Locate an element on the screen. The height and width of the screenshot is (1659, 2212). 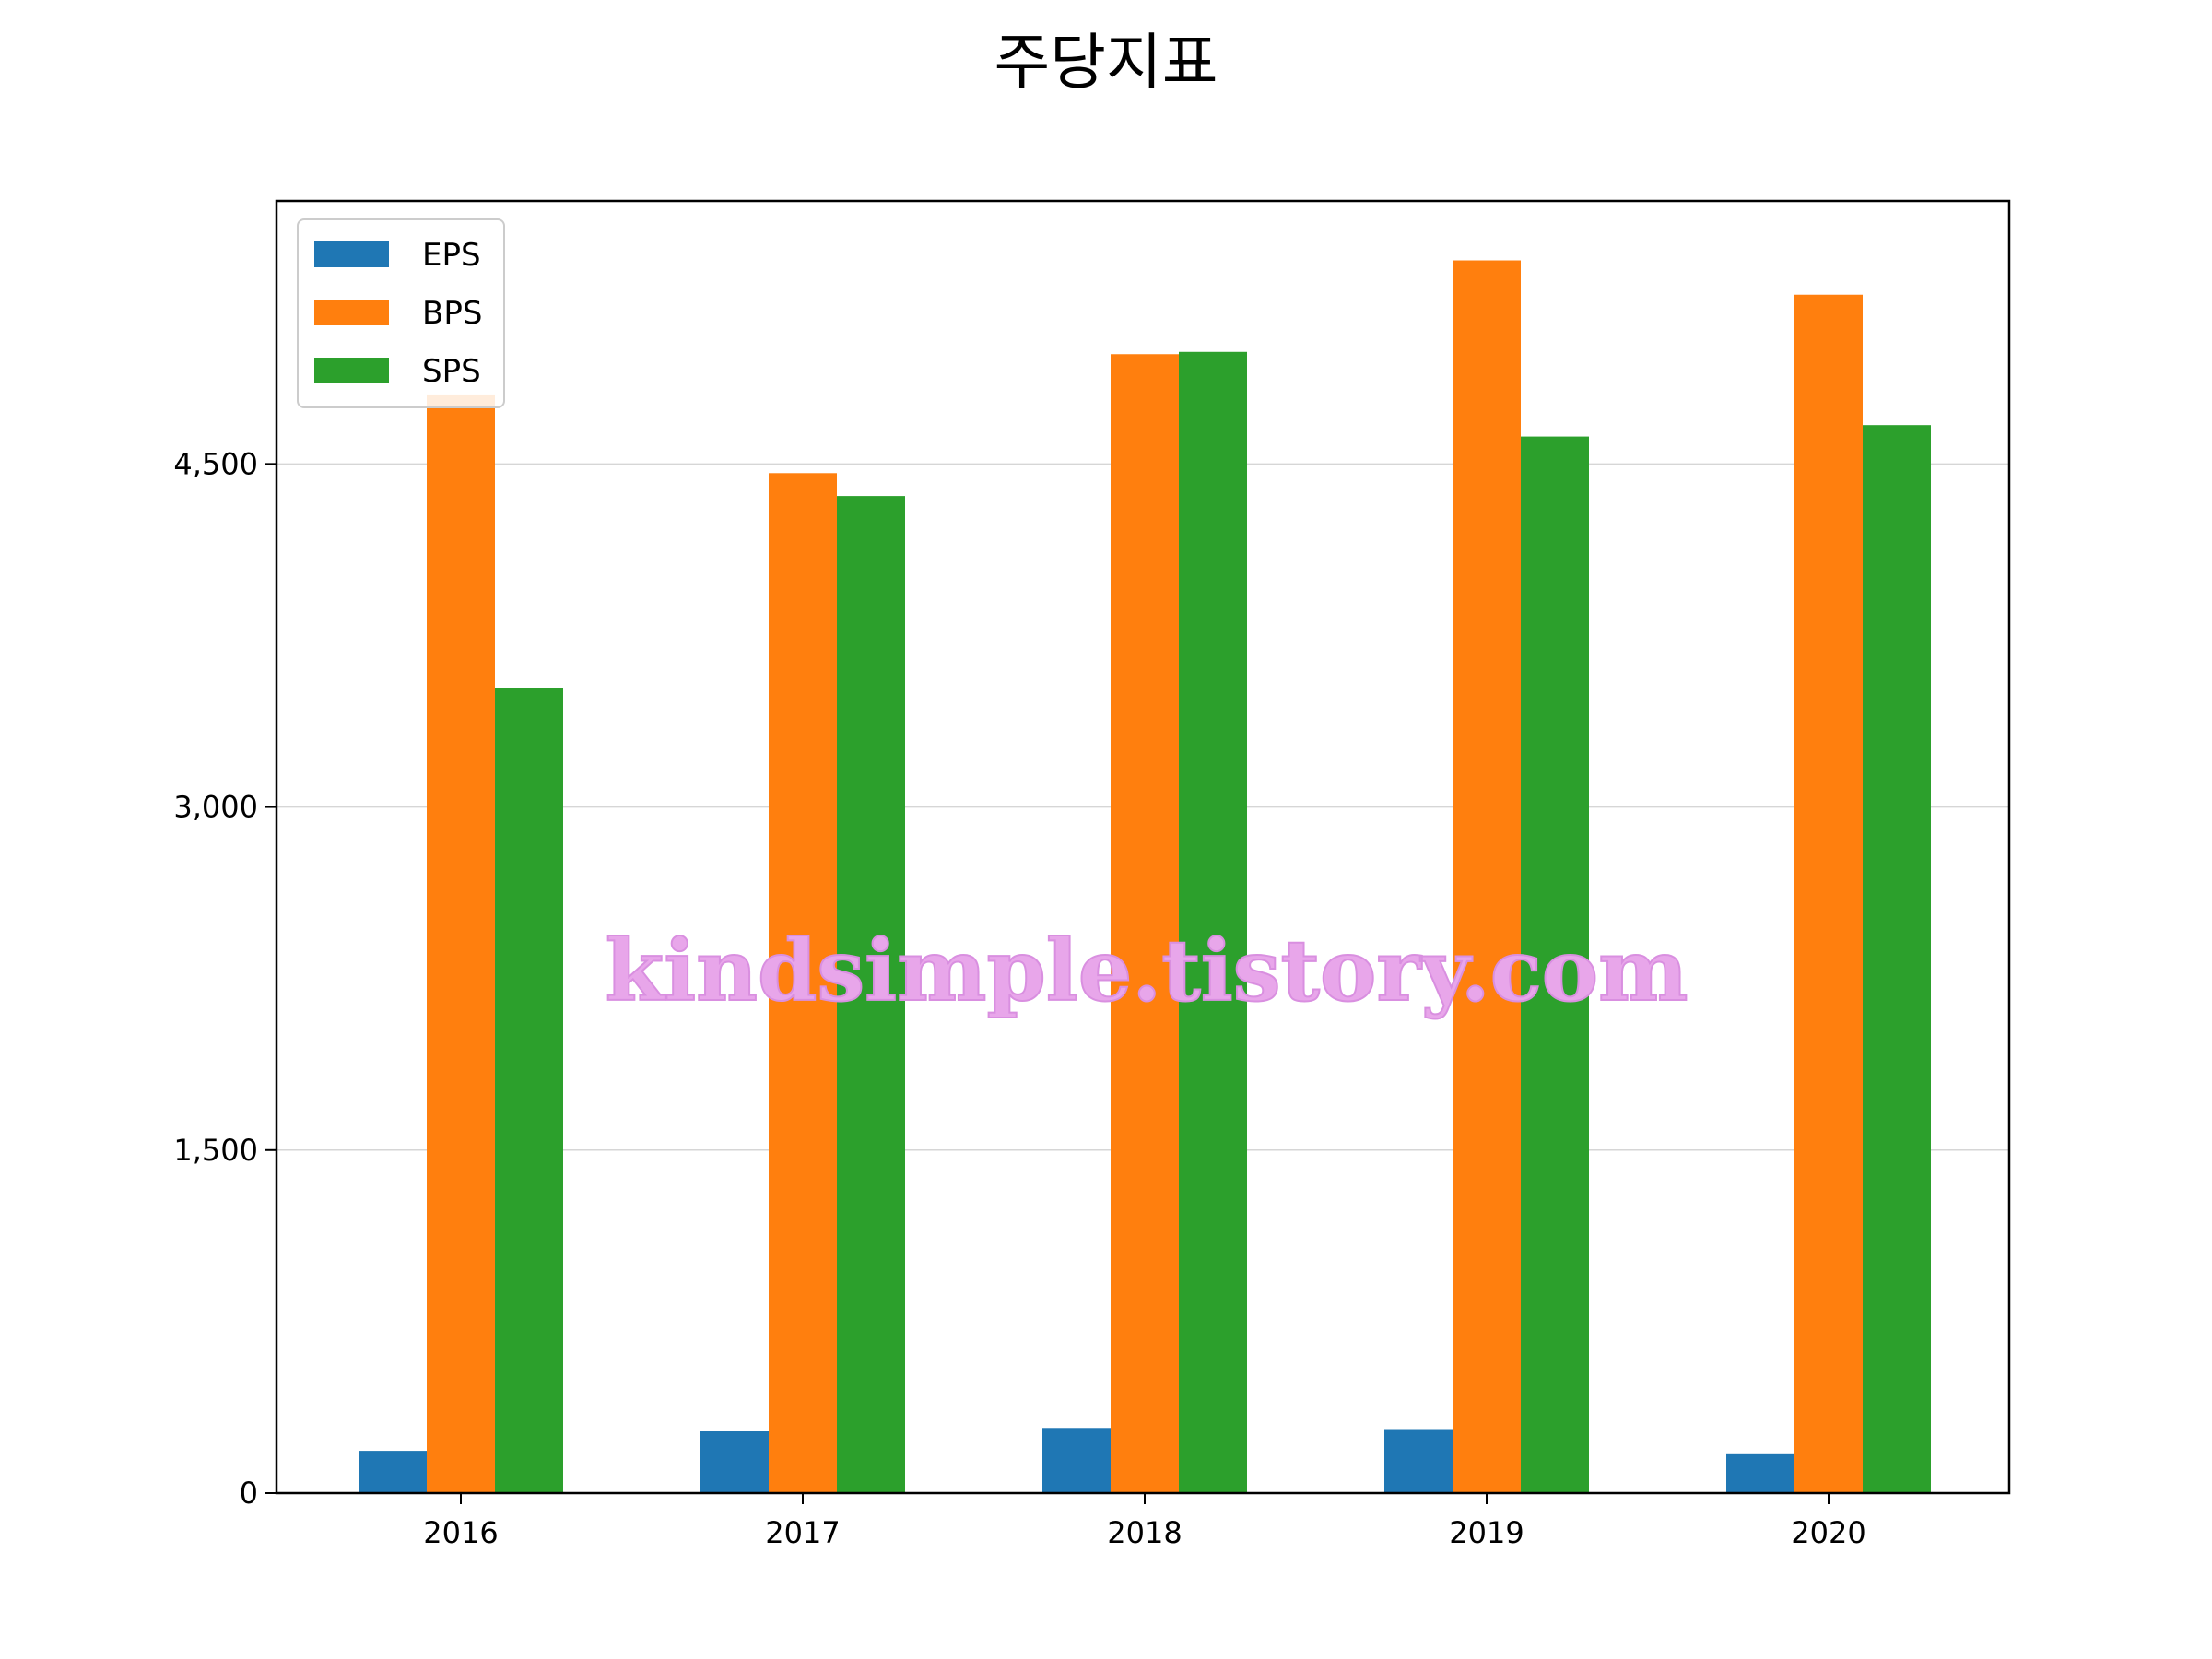
y-axis: 0 1,500 3,000 4,500 is located at coordinates (224, 978).